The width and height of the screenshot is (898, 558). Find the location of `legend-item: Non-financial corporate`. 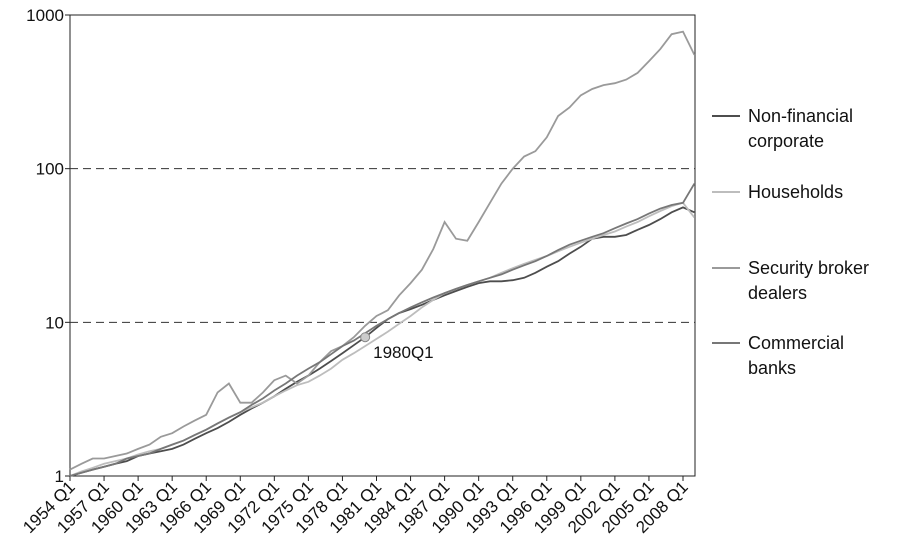

legend-item: Non-financial corporate is located at coordinates (802, 129).